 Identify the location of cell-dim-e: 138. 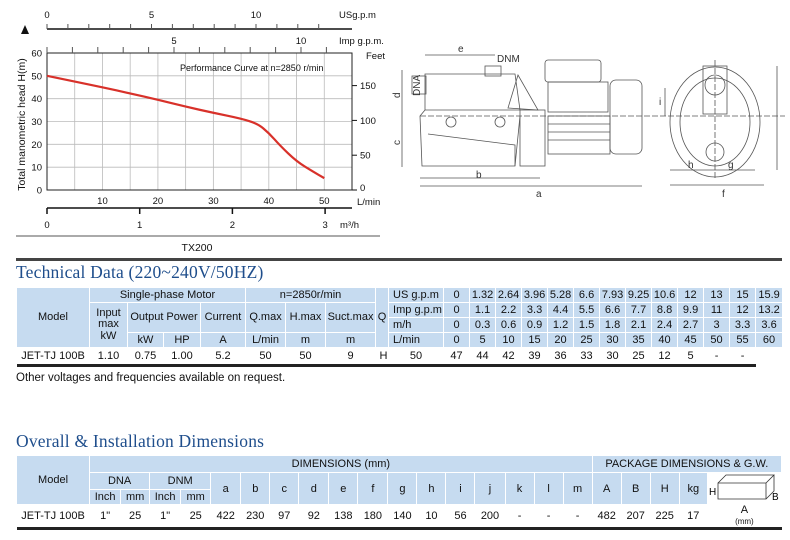
(343, 517).